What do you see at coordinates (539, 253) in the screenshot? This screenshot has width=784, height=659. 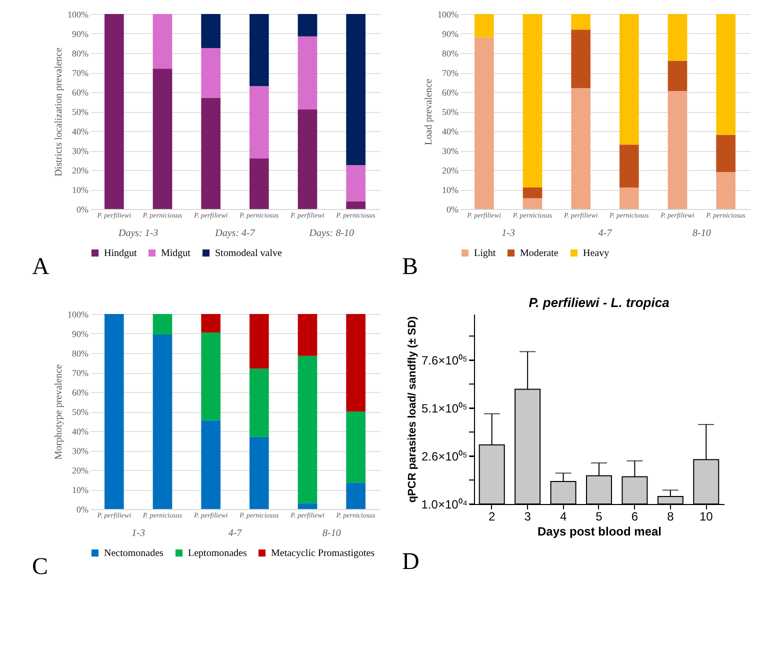 I see `legend-label: Moderate` at bounding box center [539, 253].